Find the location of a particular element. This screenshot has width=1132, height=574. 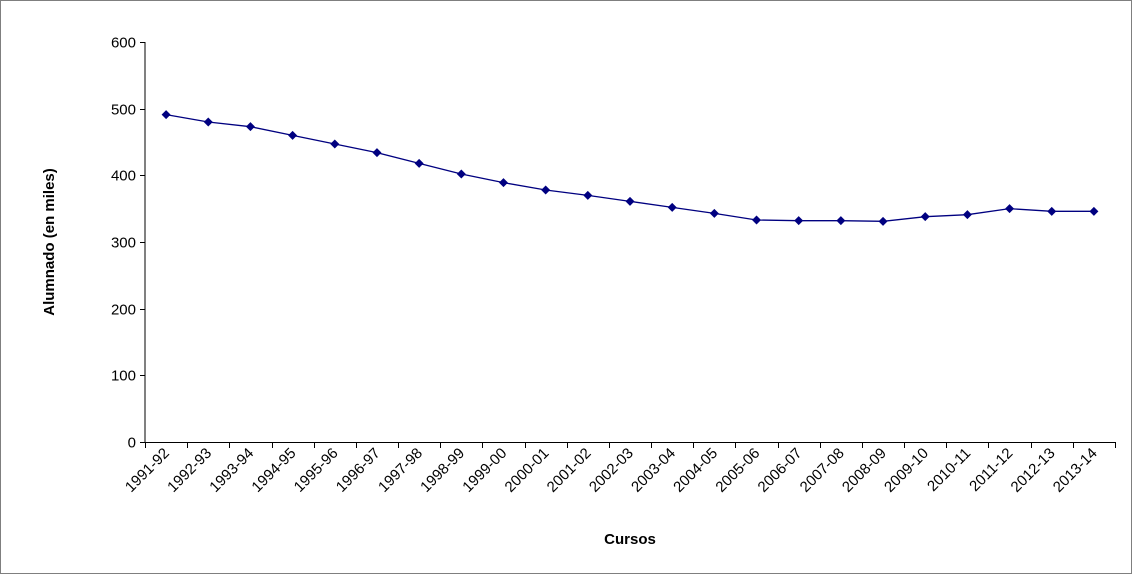

y-tick-label: 600 is located at coordinates (123, 43).